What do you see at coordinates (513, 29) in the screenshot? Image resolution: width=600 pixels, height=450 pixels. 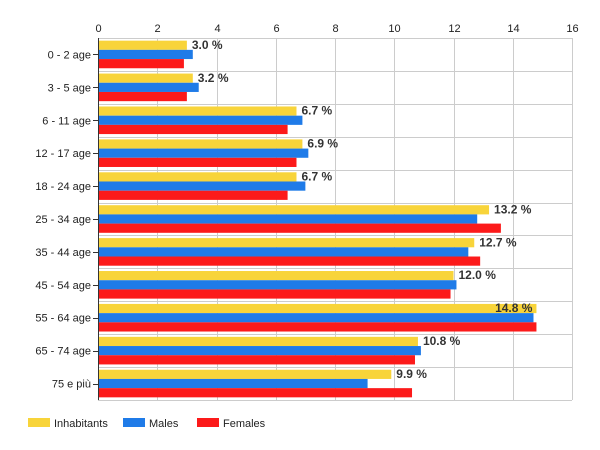 I see `x-tick-label: 14` at bounding box center [513, 29].